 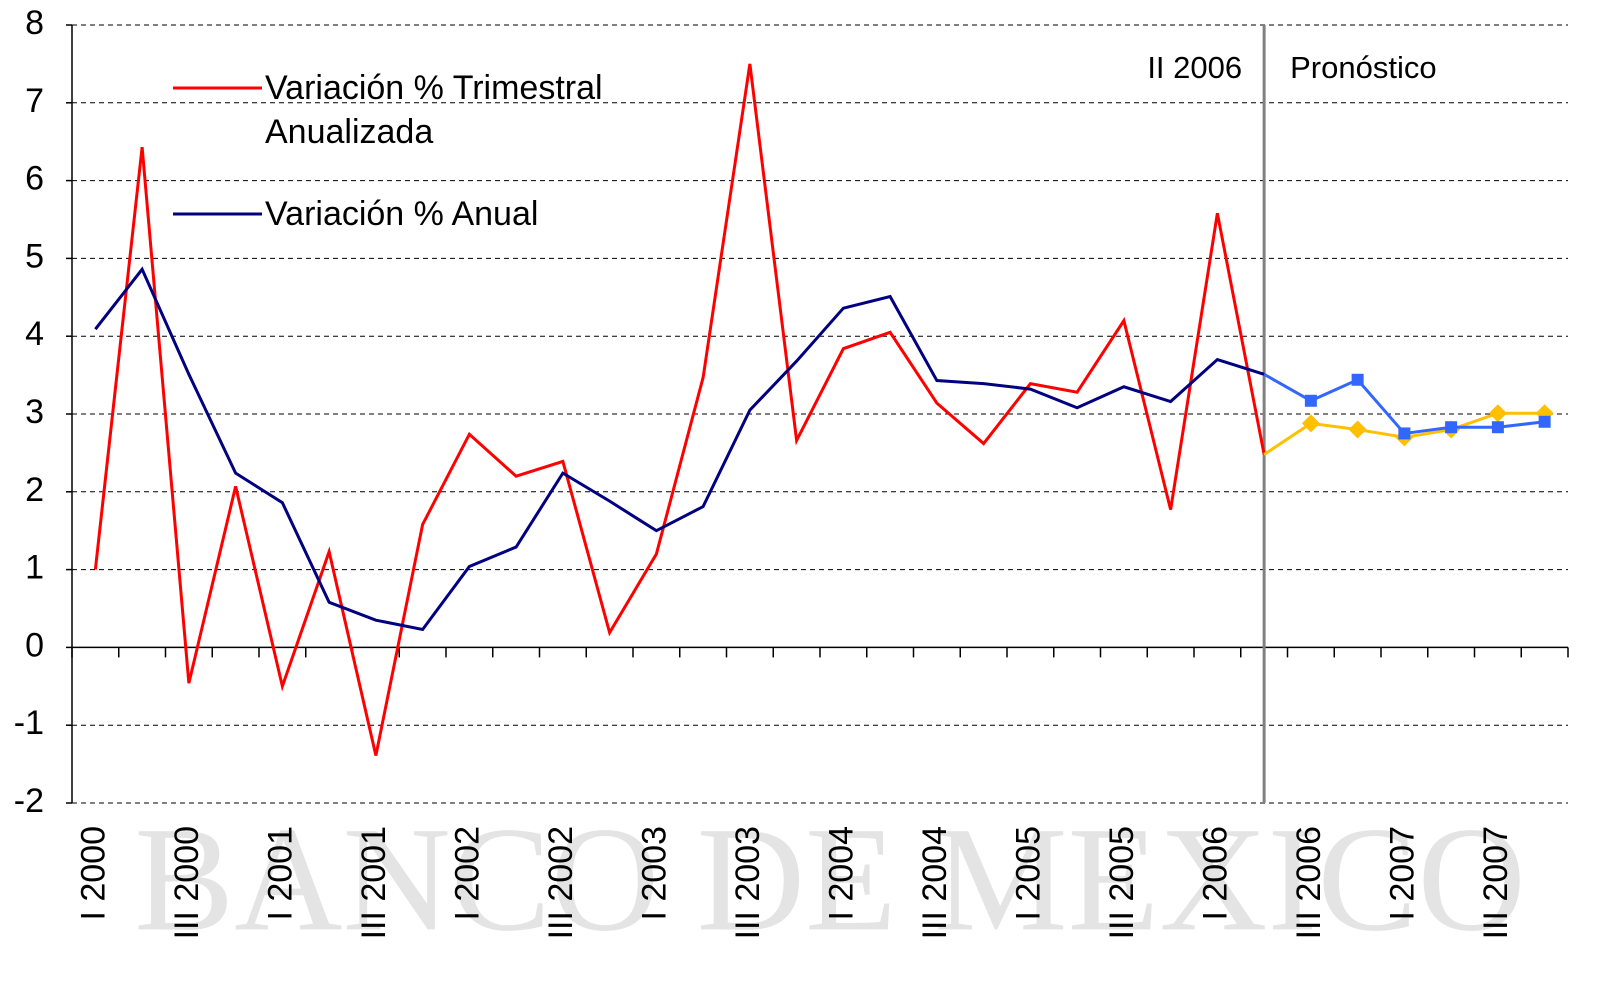 I want to click on y-tick-label: 7, so click(x=34, y=101).